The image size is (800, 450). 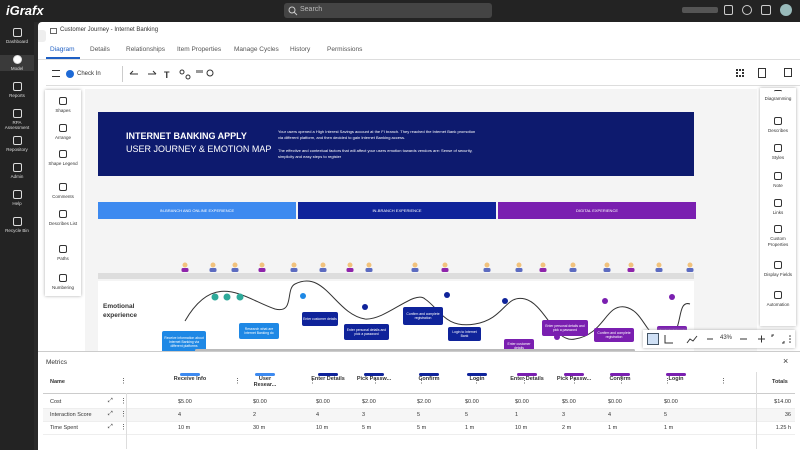 What do you see at coordinates (63, 218) in the screenshot?
I see `palette-item: Describes List` at bounding box center [63, 218].